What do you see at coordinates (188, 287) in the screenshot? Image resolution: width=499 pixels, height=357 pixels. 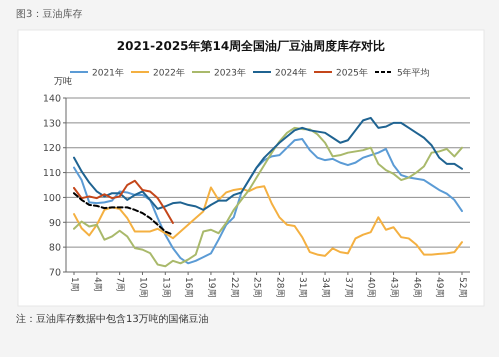 I see `x-tick-label: 16周` at bounding box center [188, 287].